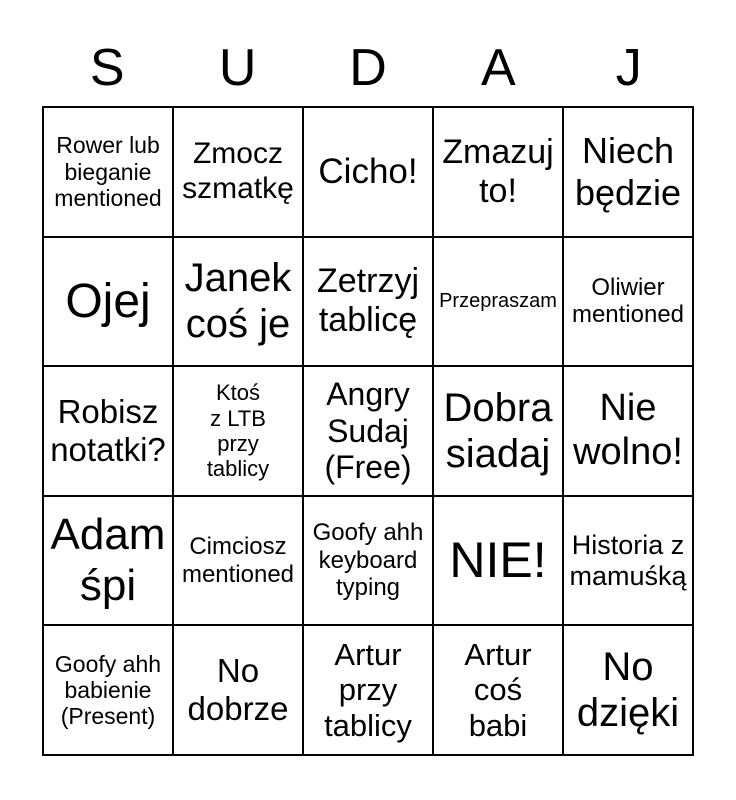 Image resolution: width=736 pixels, height=800 pixels. Describe the element at coordinates (498, 301) in the screenshot. I see `bingo-cell-r2c4: Przepraszam` at that location.